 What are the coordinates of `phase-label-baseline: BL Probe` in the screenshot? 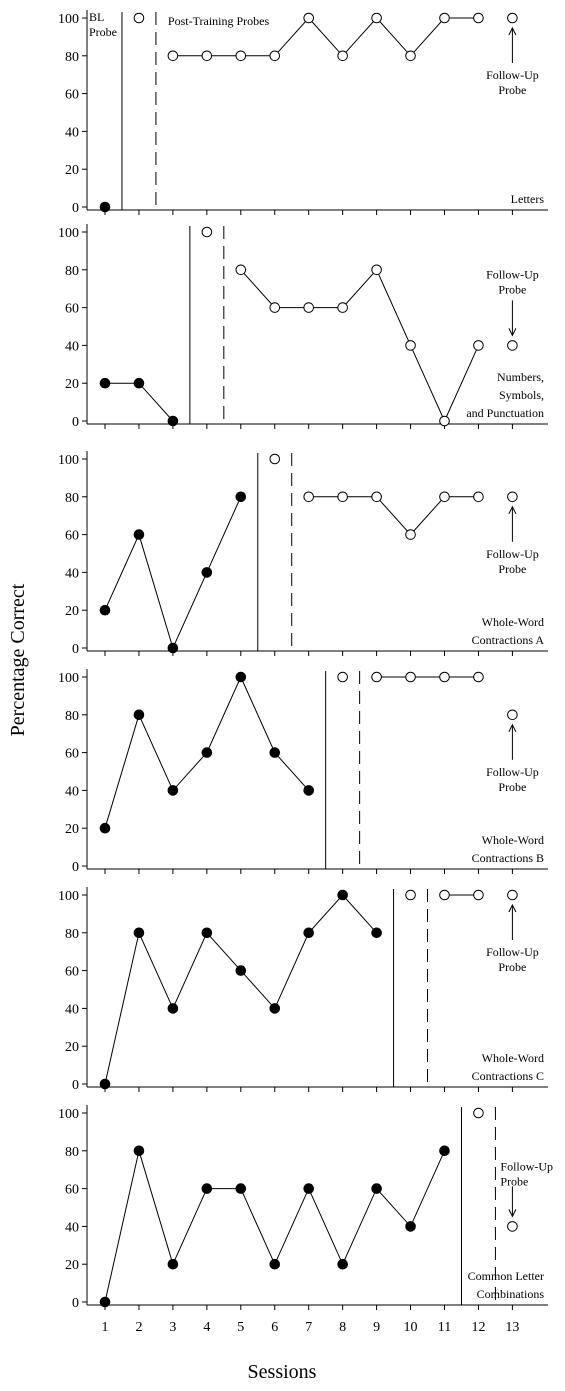 It's located at (103, 24).